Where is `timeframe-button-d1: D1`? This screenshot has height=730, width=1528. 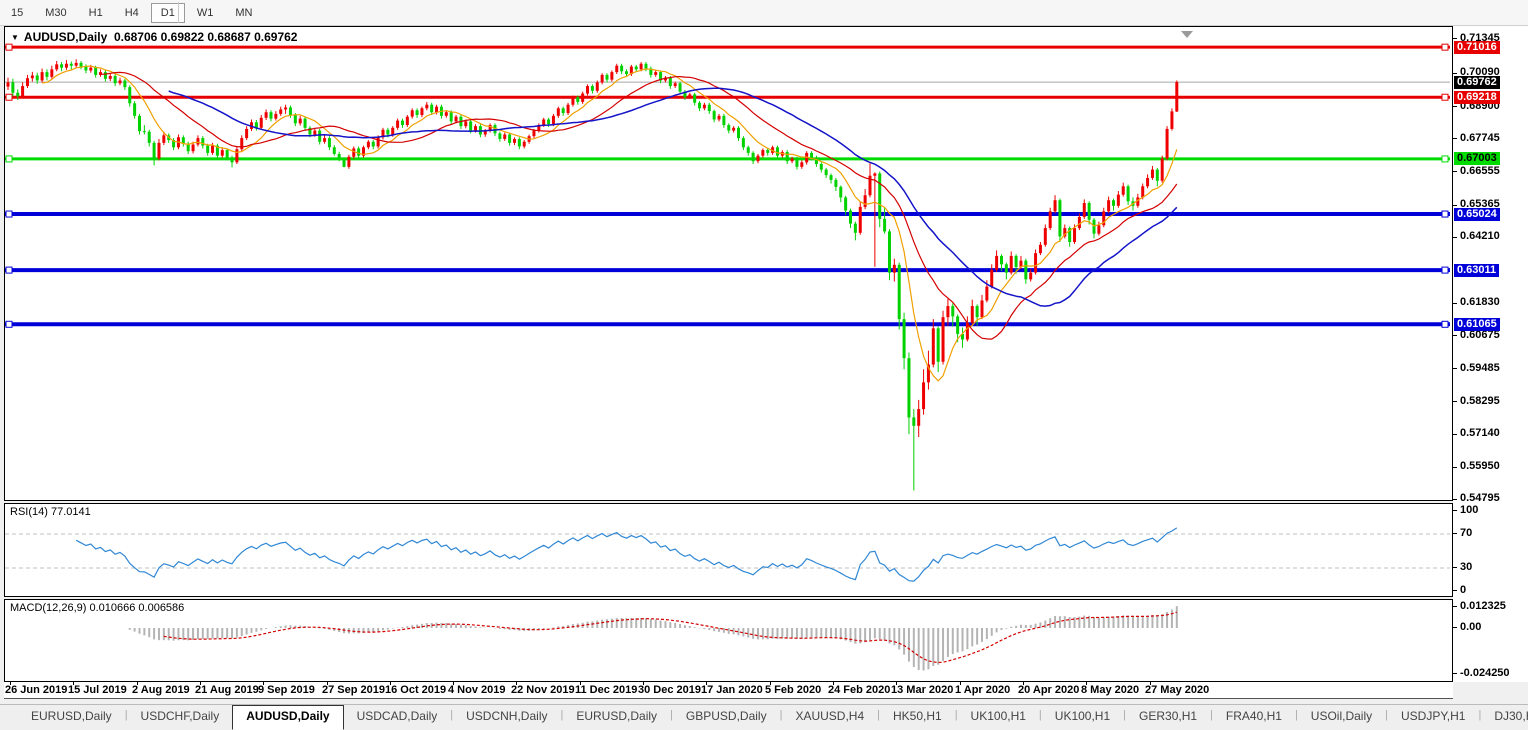 timeframe-button-d1: D1 is located at coordinates (167, 12).